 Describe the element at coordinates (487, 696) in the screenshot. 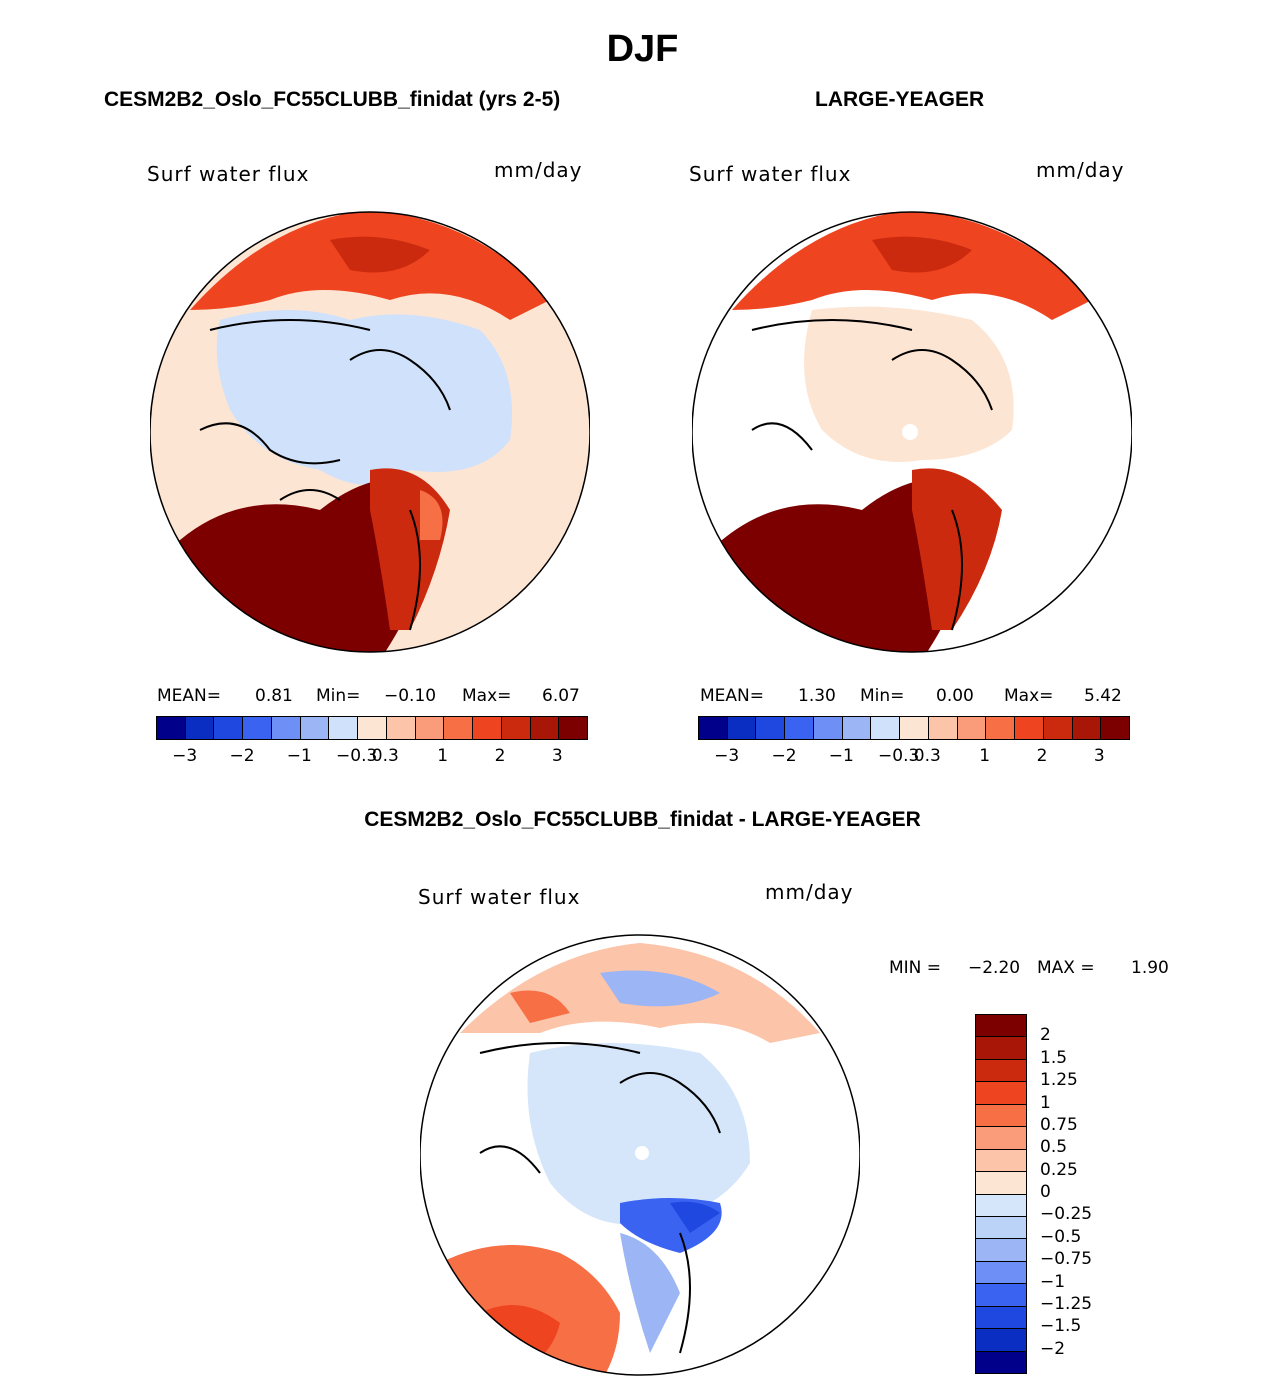

I see `left-max-label: Max=` at that location.